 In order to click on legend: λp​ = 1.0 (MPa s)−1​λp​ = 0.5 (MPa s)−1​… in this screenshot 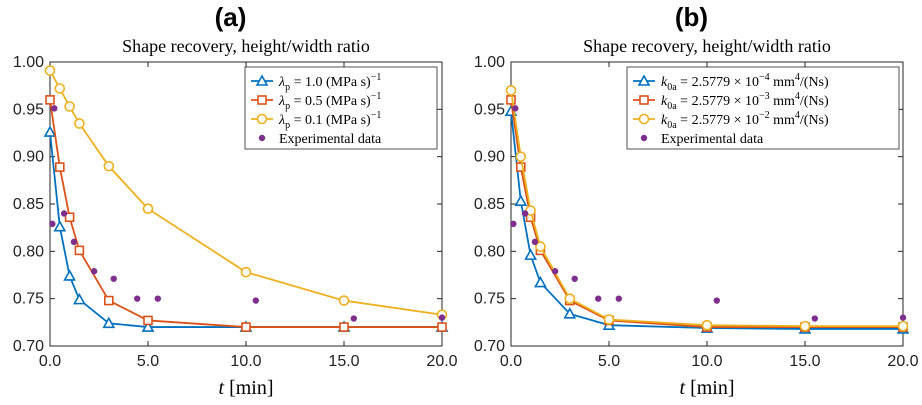, I will do `click(341, 108)`.